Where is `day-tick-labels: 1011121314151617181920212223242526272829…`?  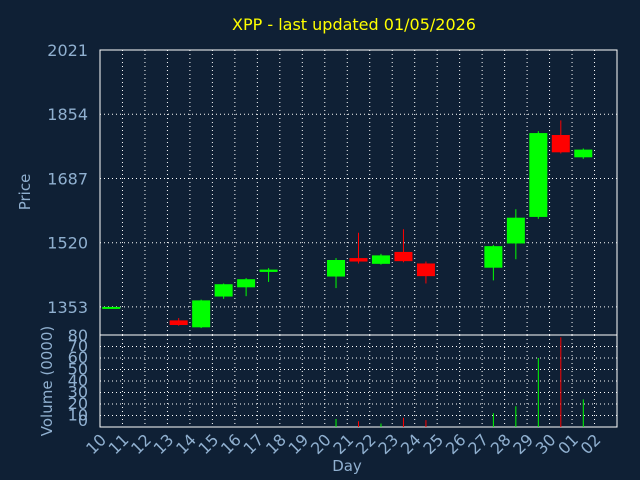 day-tick-labels: 1011121314151617181920212223242526272829… is located at coordinates (343, 444).